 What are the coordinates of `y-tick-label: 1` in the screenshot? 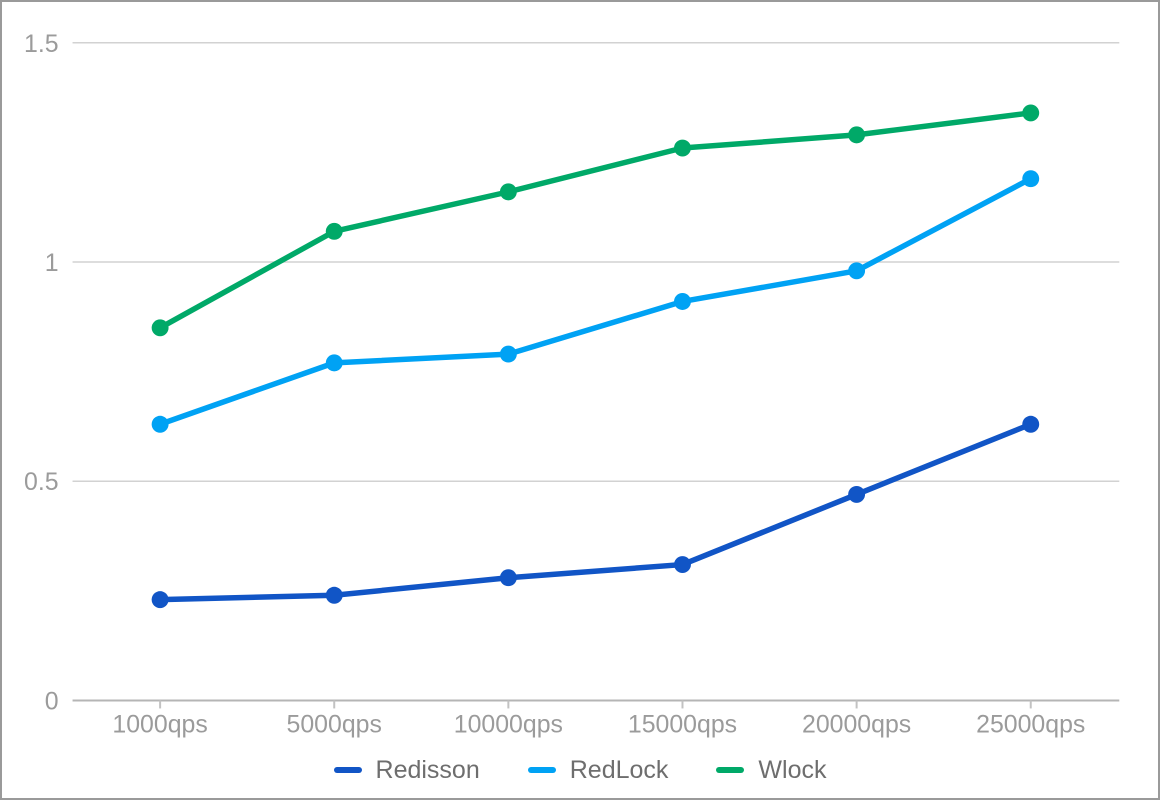 It's located at (52, 263).